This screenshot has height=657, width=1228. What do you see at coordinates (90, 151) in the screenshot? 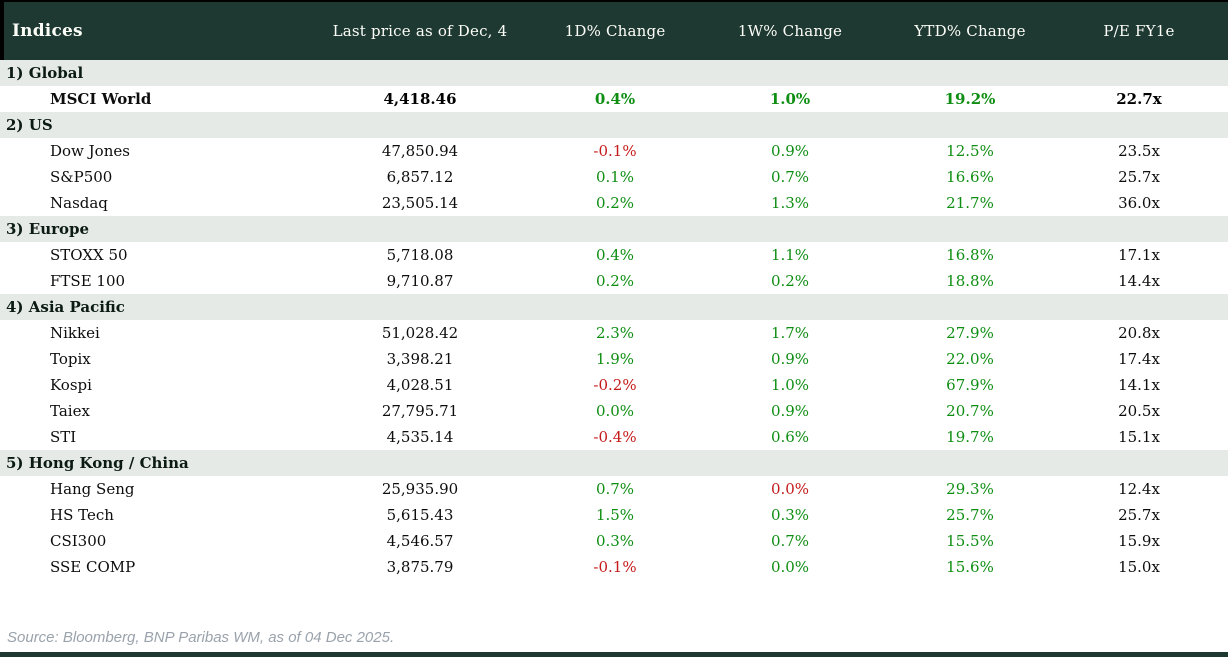
I see `index-name-cell: Dow Jones` at bounding box center [90, 151].